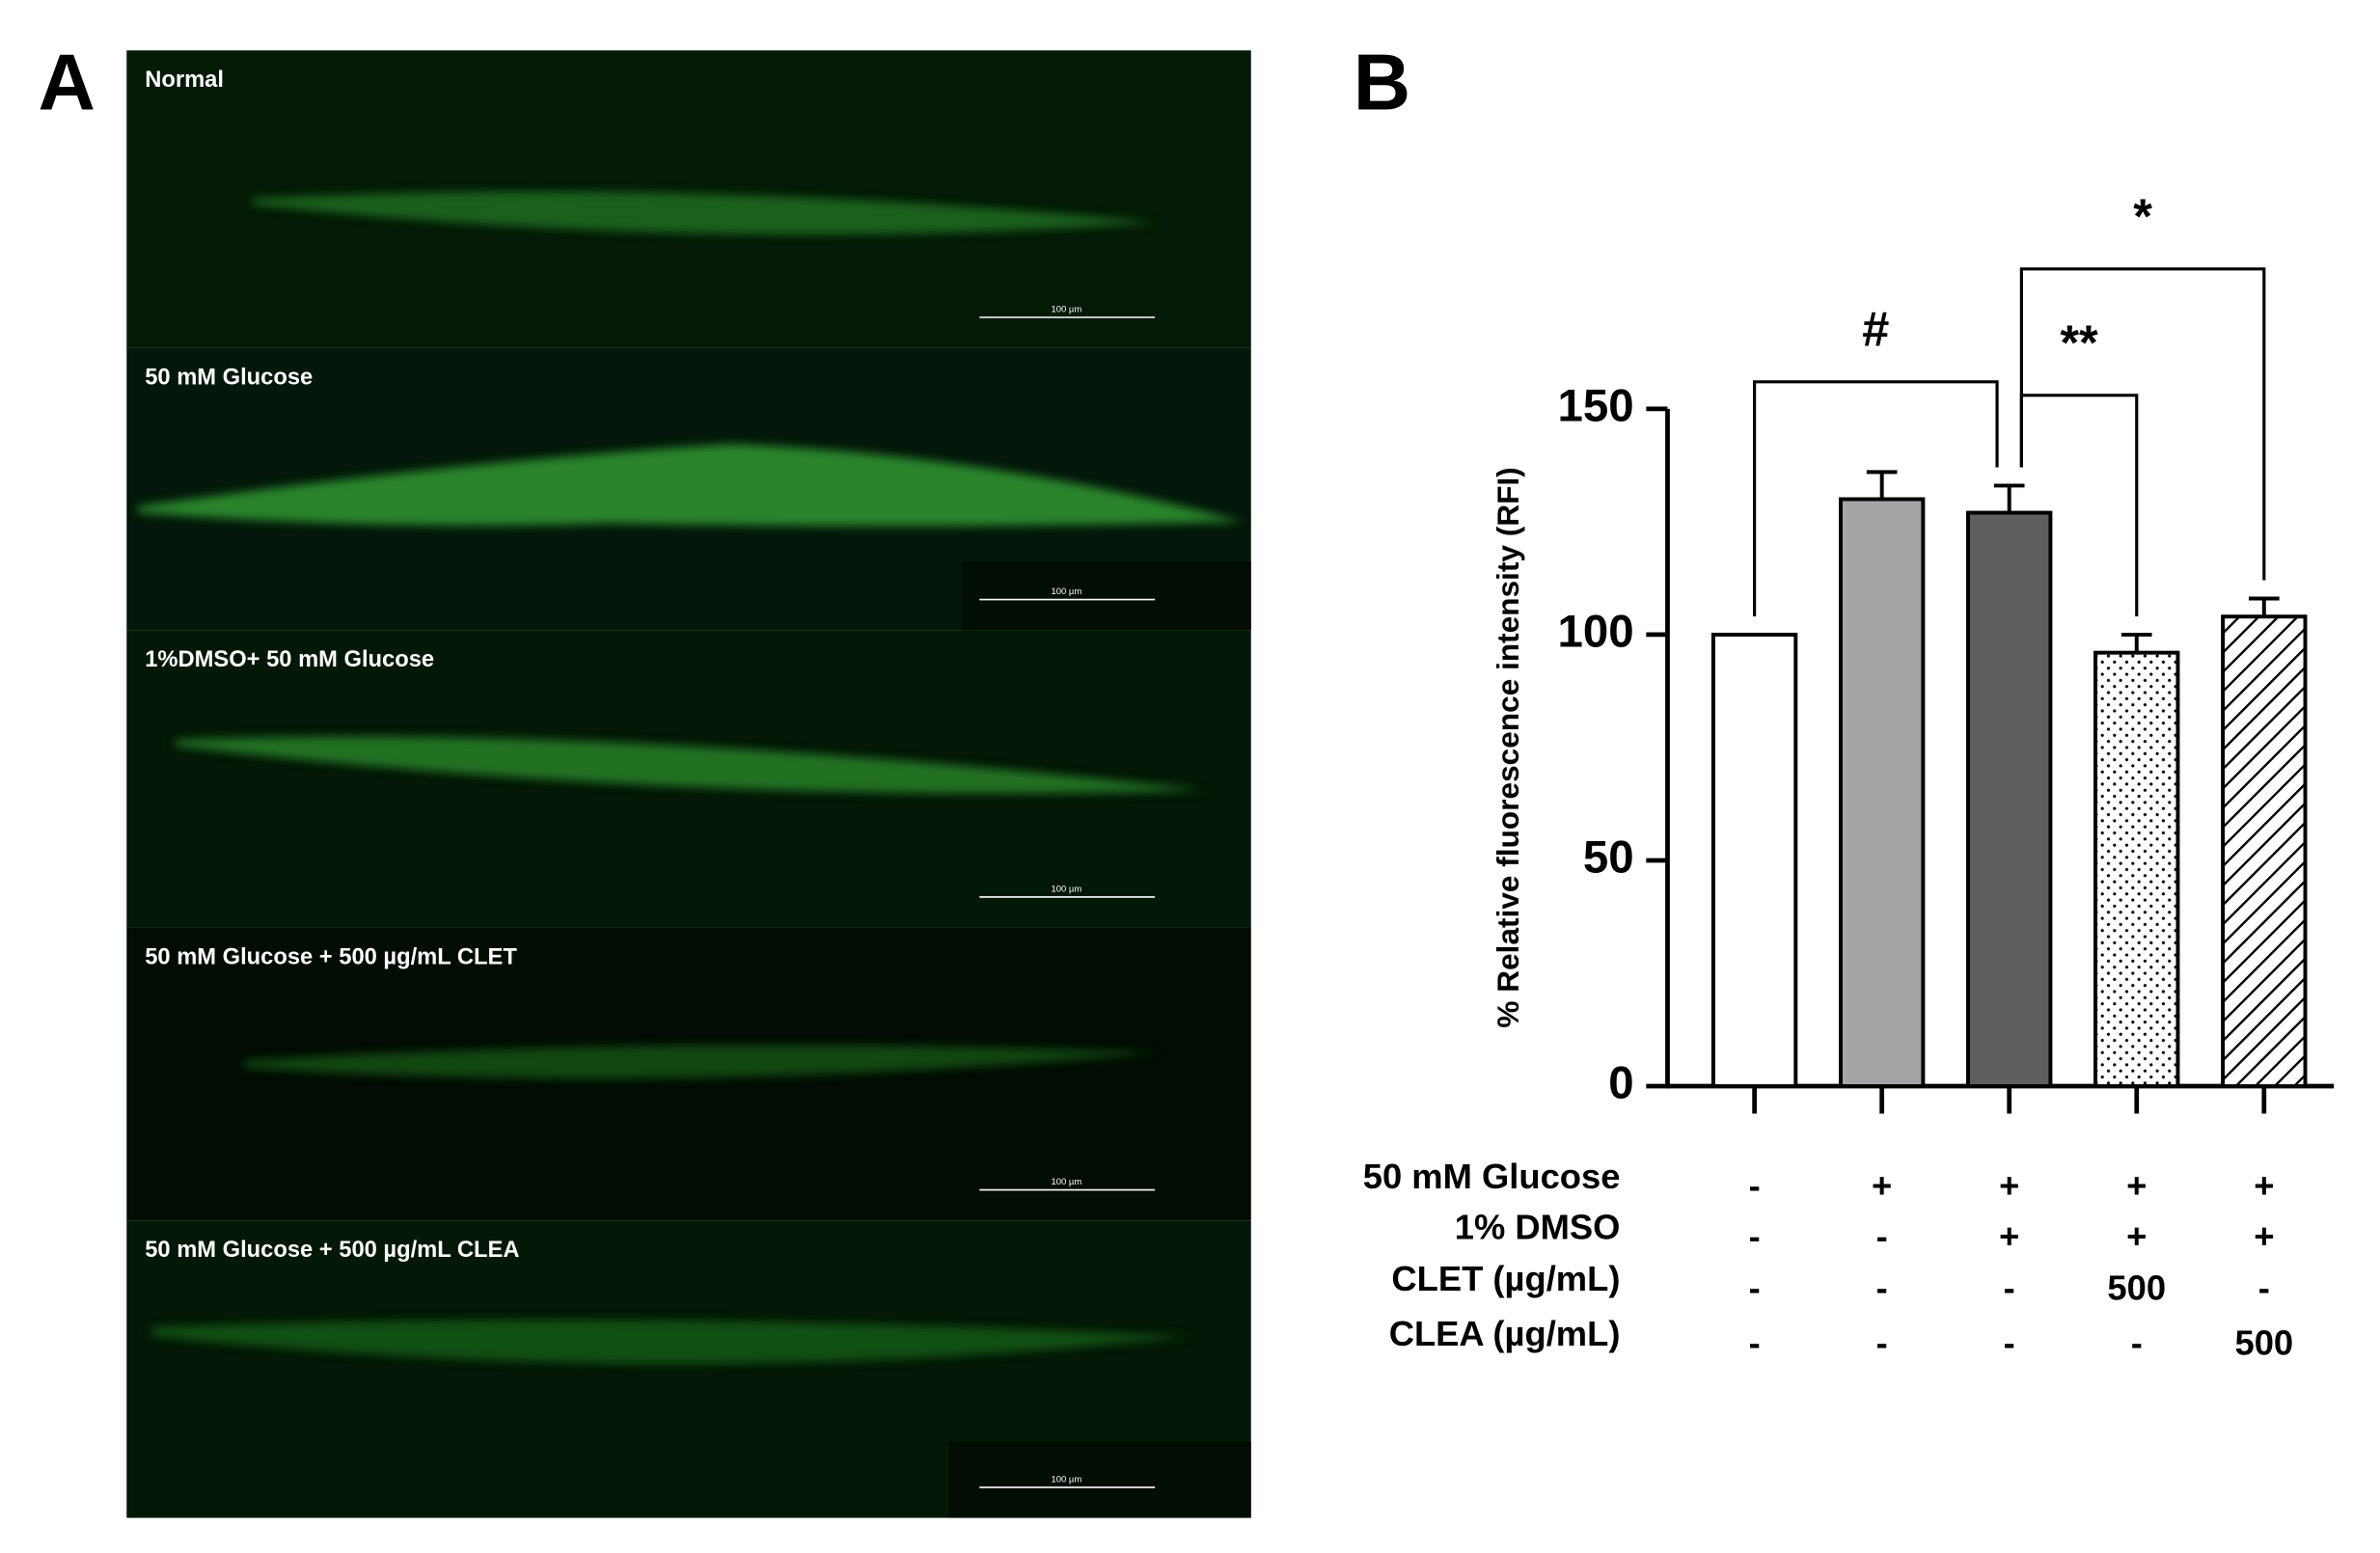 The width and height of the screenshot is (2380, 1553). What do you see at coordinates (229, 378) in the screenshot?
I see `micrograph-label: 50 mM Glucose` at bounding box center [229, 378].